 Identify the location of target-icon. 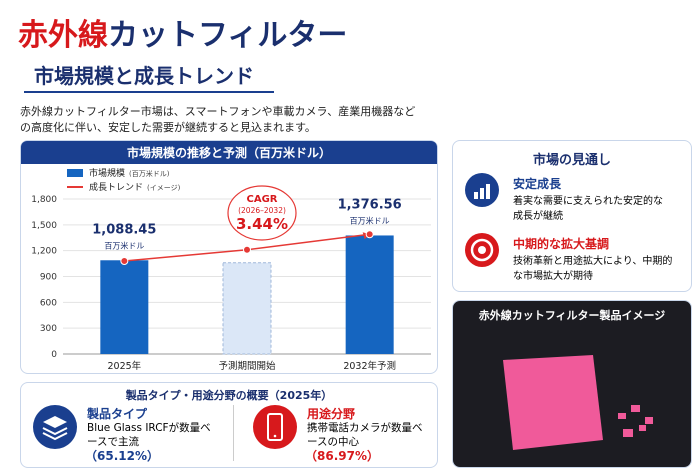
(482, 250).